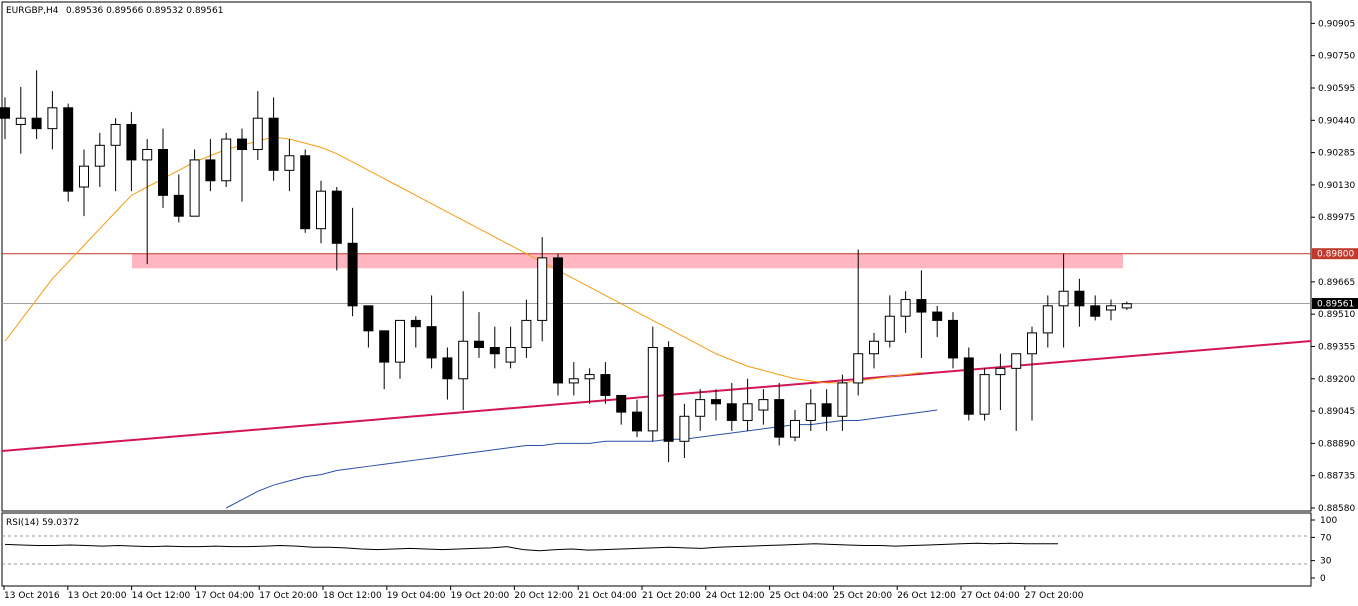  What do you see at coordinates (144, 11) in the screenshot?
I see `ohlc-values: 0.89536 0.89566 0.89532 0.89561` at bounding box center [144, 11].